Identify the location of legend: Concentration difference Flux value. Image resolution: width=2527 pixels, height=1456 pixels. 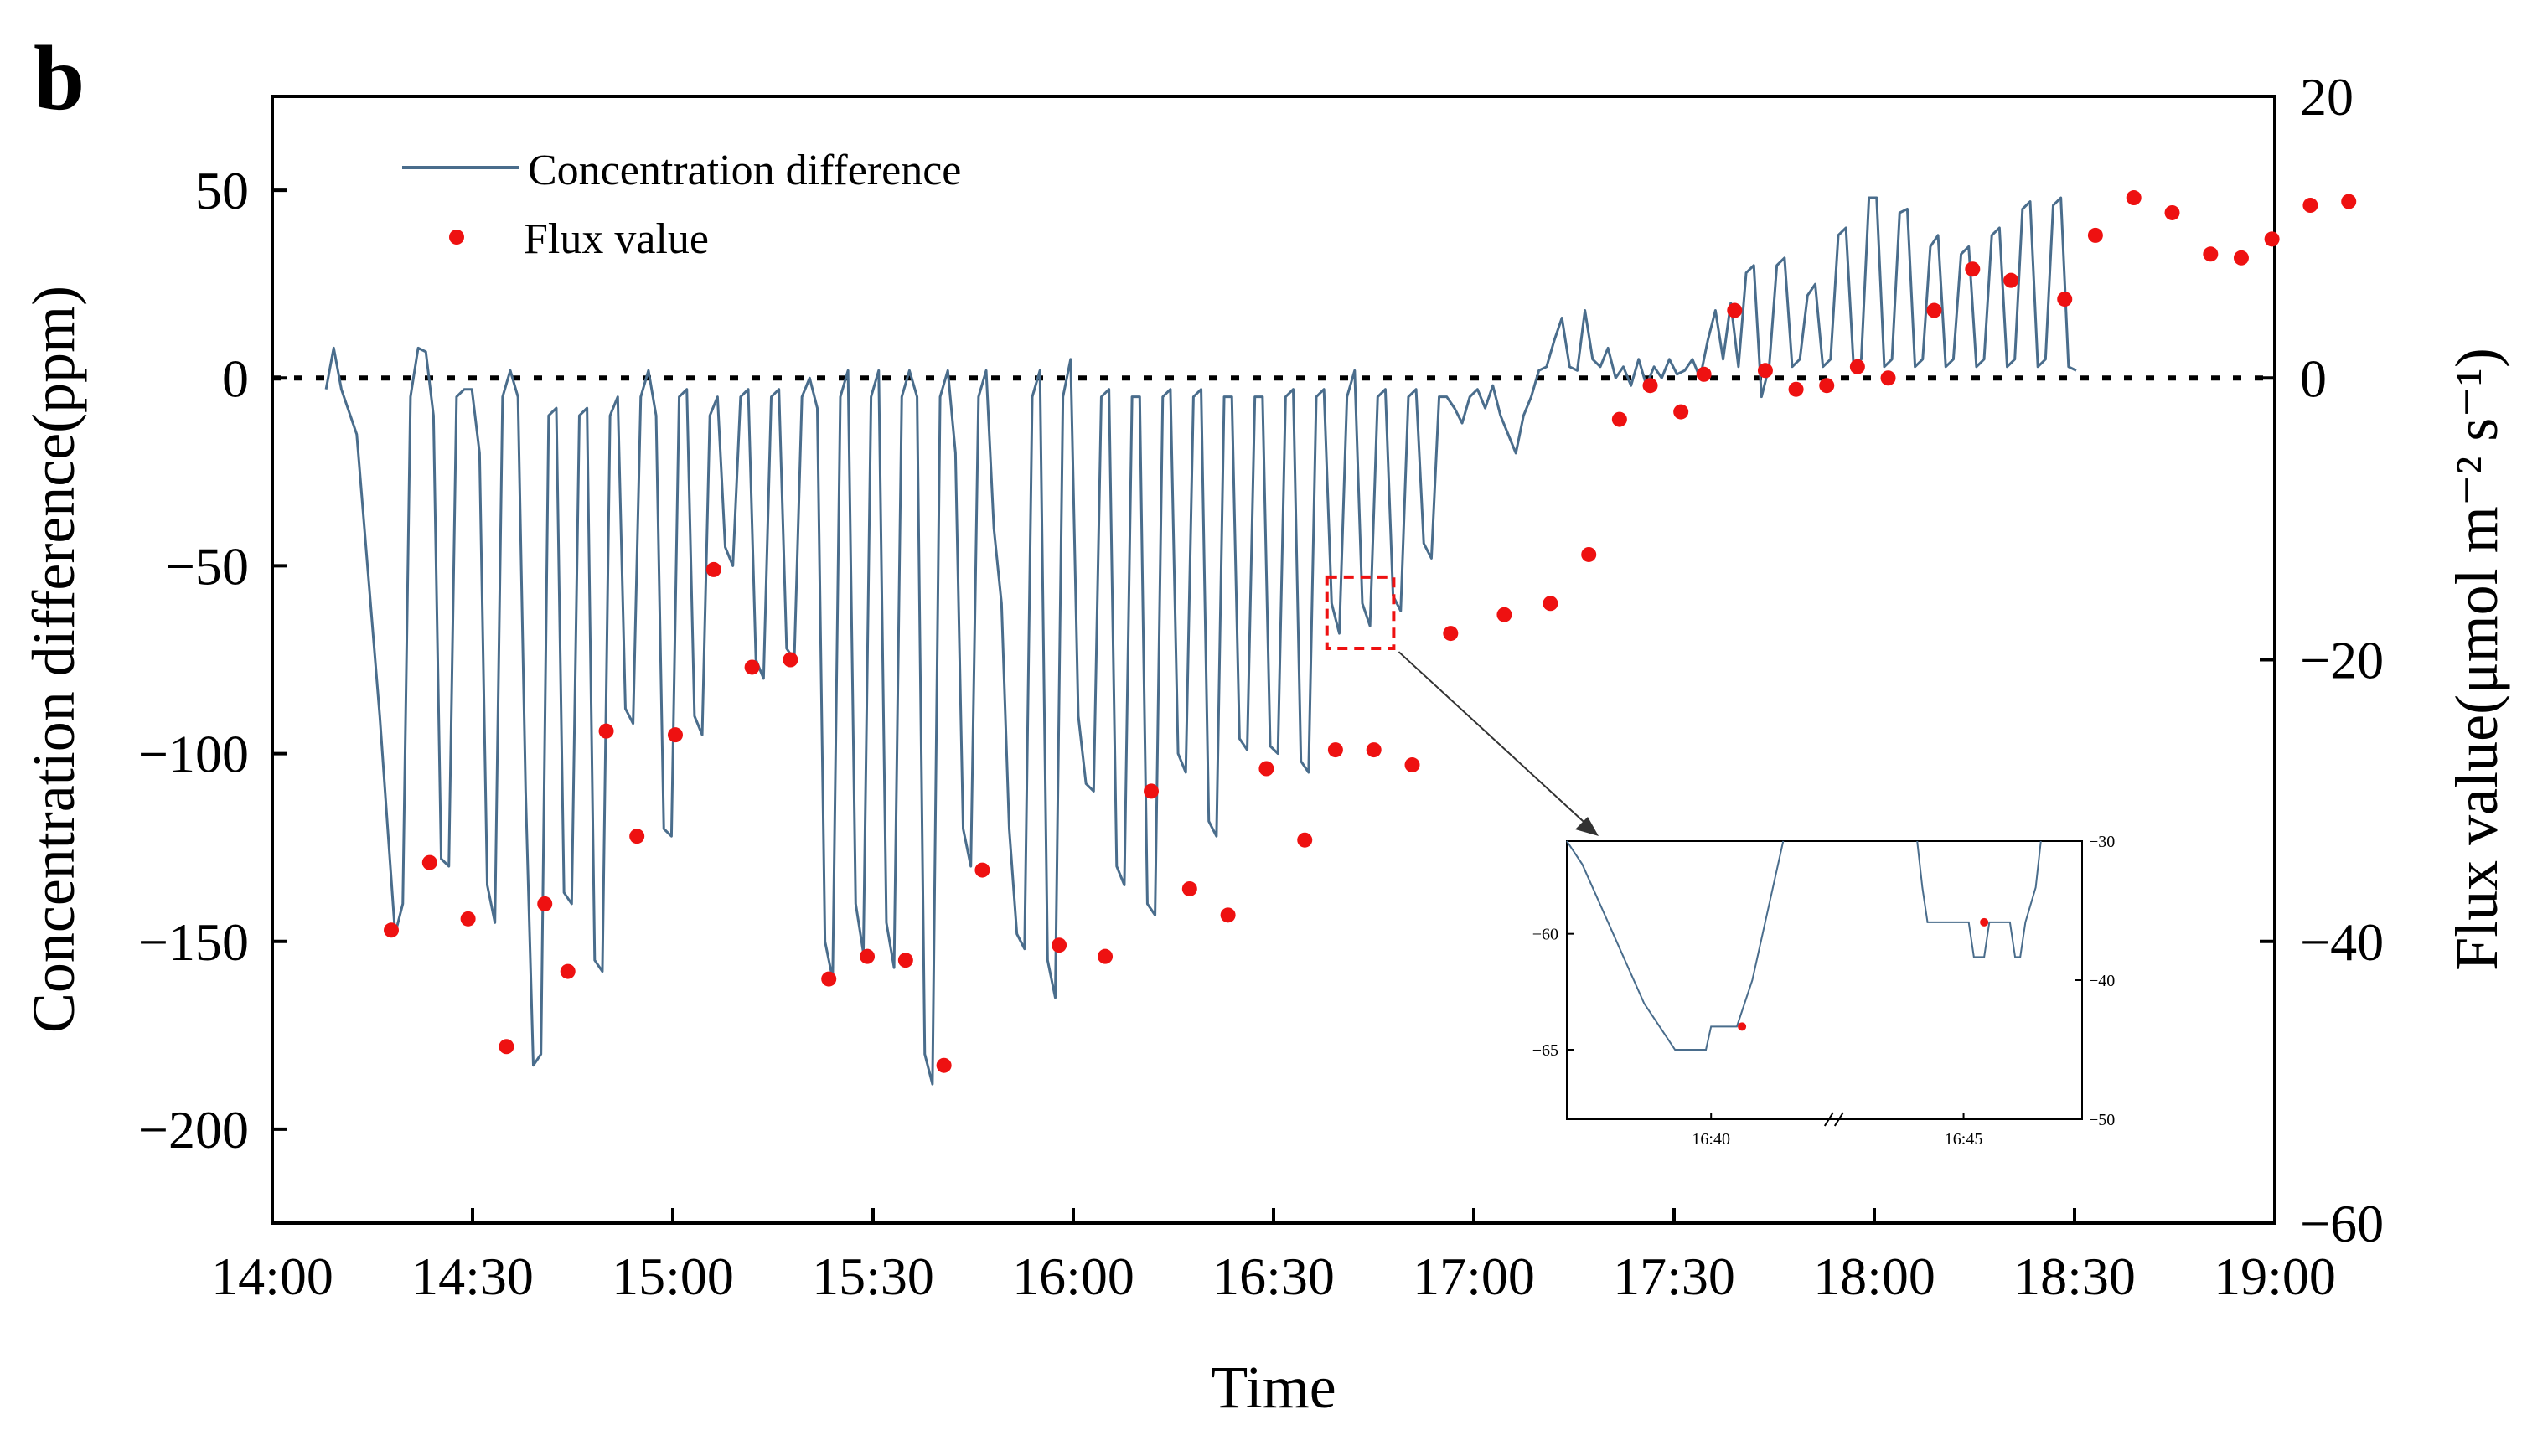
(681, 205).